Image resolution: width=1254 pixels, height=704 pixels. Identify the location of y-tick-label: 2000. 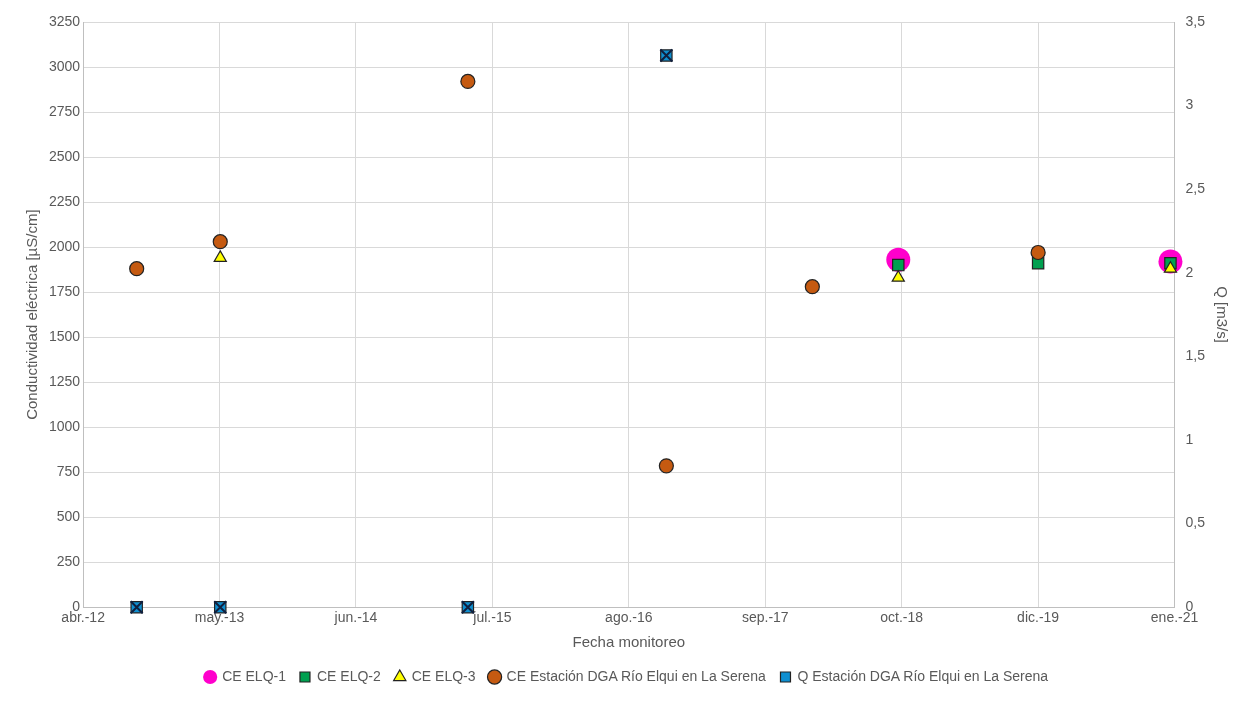
(64, 245).